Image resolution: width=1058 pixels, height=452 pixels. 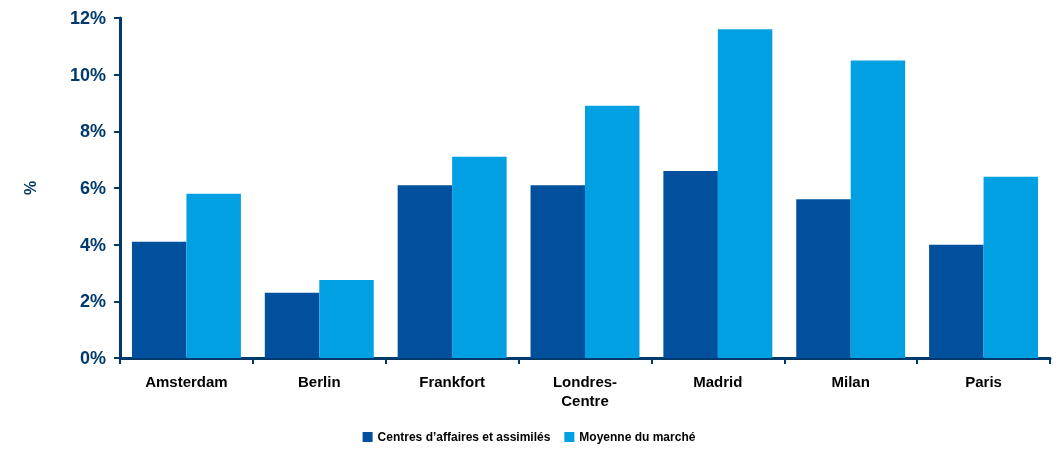 What do you see at coordinates (718, 381) in the screenshot?
I see `x-tick-label: Madrid` at bounding box center [718, 381].